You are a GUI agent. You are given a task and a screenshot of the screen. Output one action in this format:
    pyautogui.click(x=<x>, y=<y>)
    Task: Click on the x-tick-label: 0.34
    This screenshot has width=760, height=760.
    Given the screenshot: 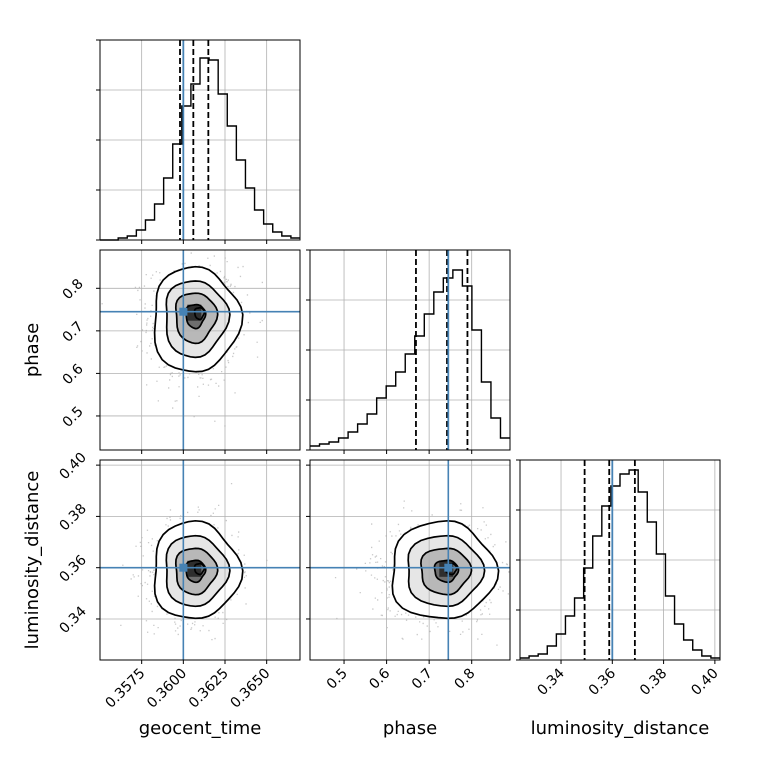 What is the action you would take?
    pyautogui.click(x=550, y=681)
    